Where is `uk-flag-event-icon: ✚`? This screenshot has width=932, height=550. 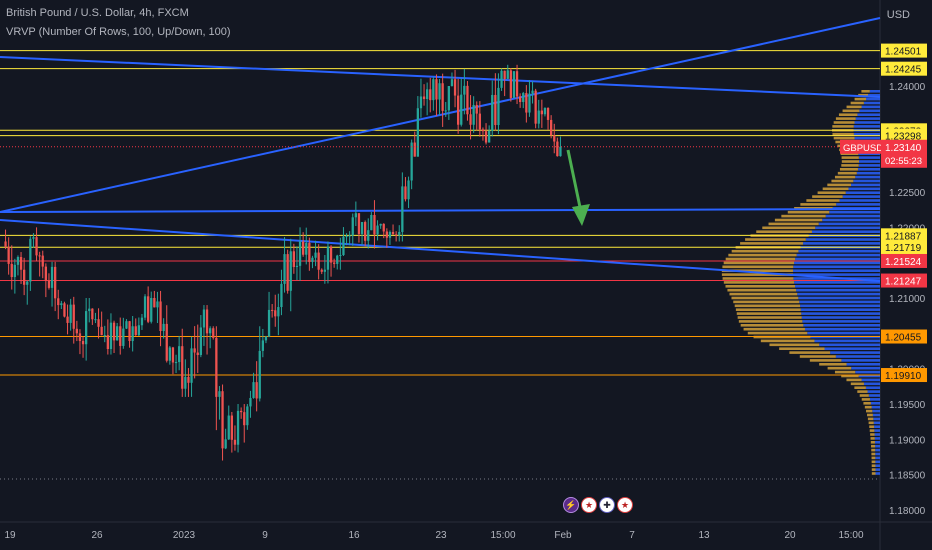
uk-flag-event-icon: ✚ is located at coordinates (607, 505).